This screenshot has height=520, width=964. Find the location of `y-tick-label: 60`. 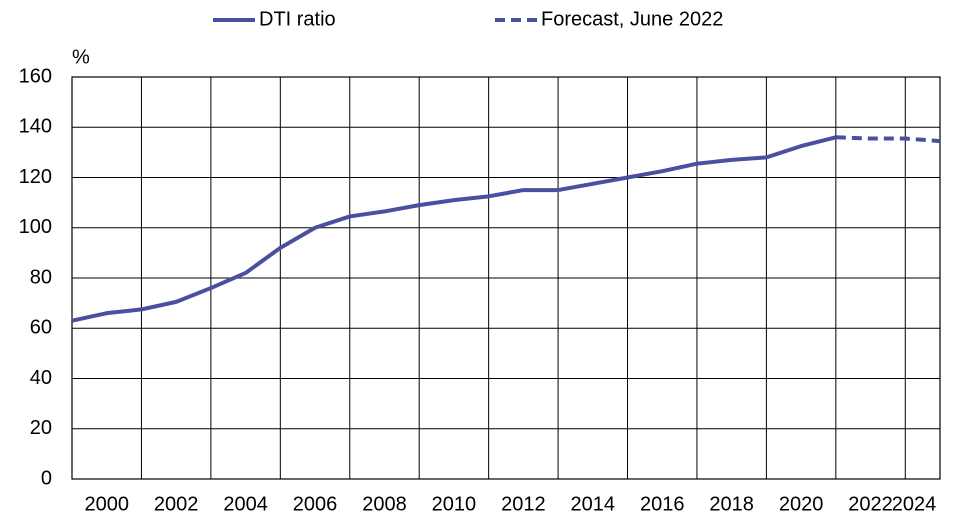

y-tick-label: 60 is located at coordinates (41, 328).